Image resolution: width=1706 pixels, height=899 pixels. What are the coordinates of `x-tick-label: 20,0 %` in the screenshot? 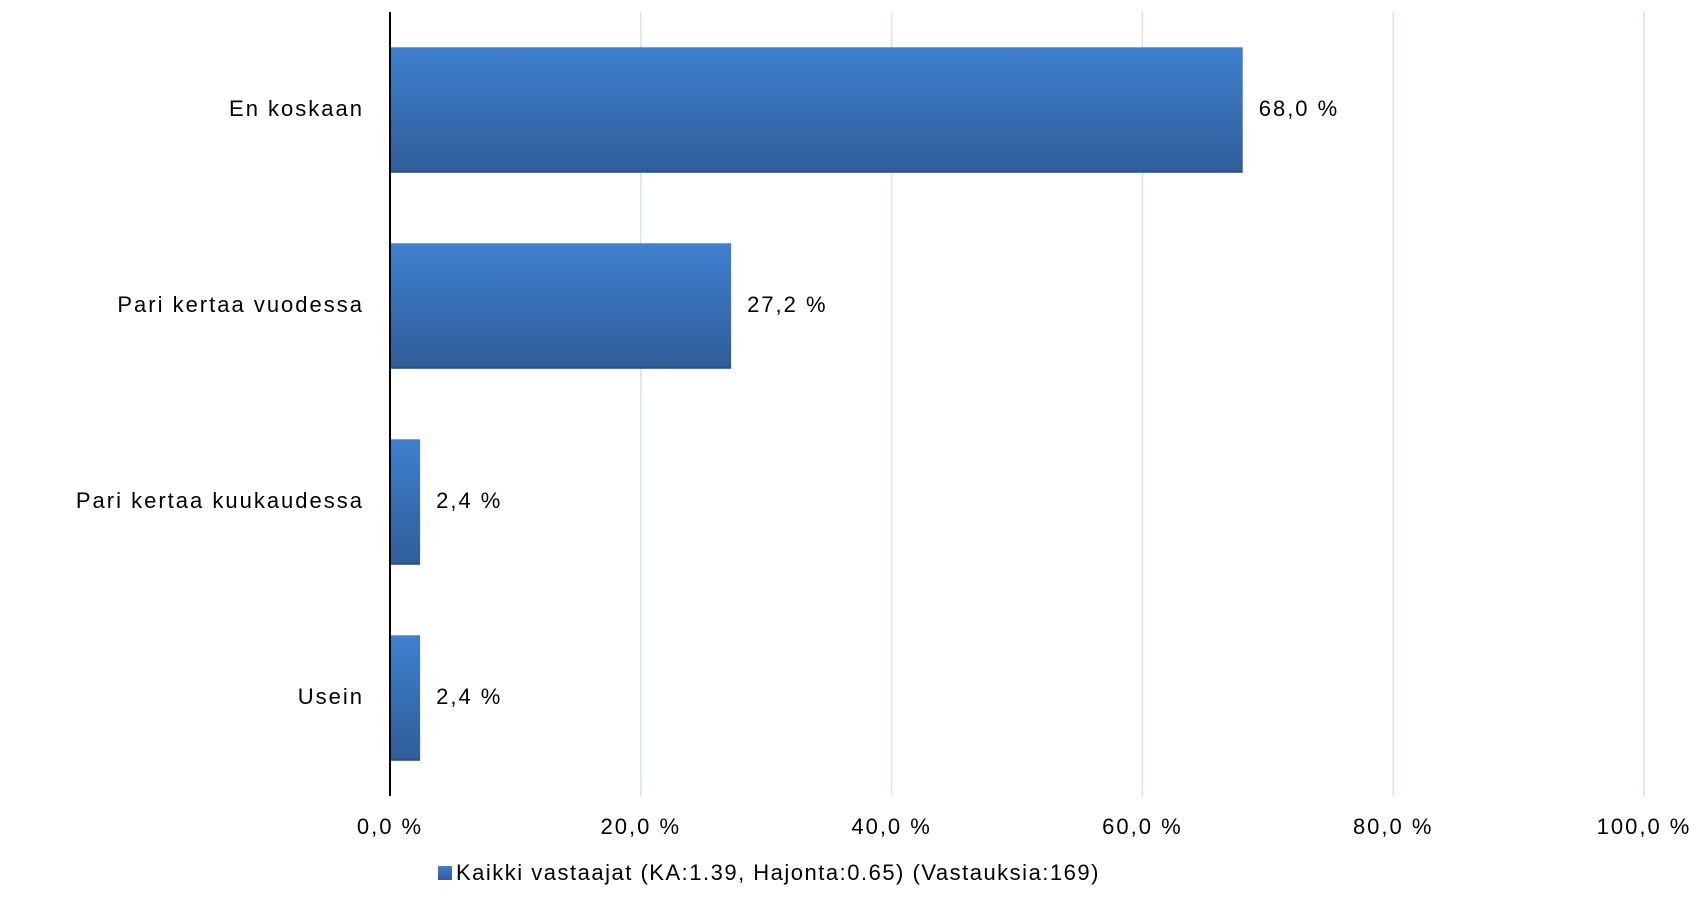 It's located at (641, 826).